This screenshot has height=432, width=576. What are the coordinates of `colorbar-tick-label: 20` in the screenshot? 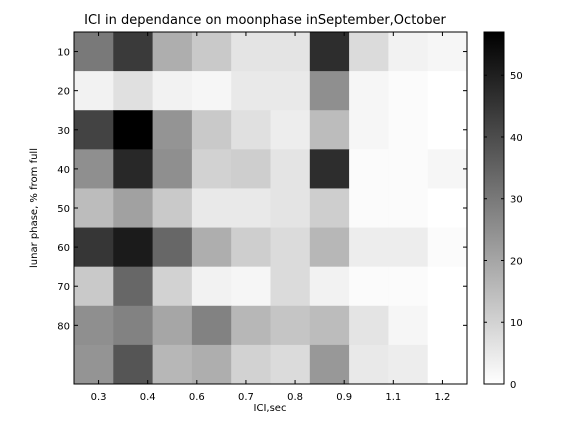 It's located at (516, 261).